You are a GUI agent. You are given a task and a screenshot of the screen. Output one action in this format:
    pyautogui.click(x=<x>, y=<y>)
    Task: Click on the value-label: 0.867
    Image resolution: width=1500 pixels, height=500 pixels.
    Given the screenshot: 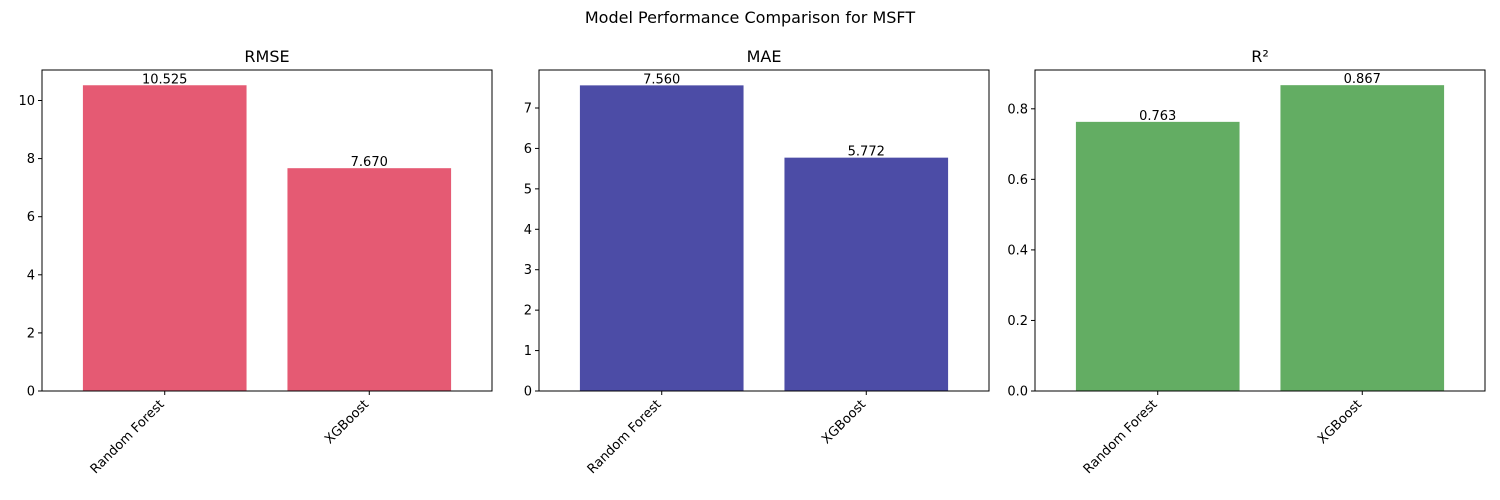 What is the action you would take?
    pyautogui.click(x=1362, y=79)
    